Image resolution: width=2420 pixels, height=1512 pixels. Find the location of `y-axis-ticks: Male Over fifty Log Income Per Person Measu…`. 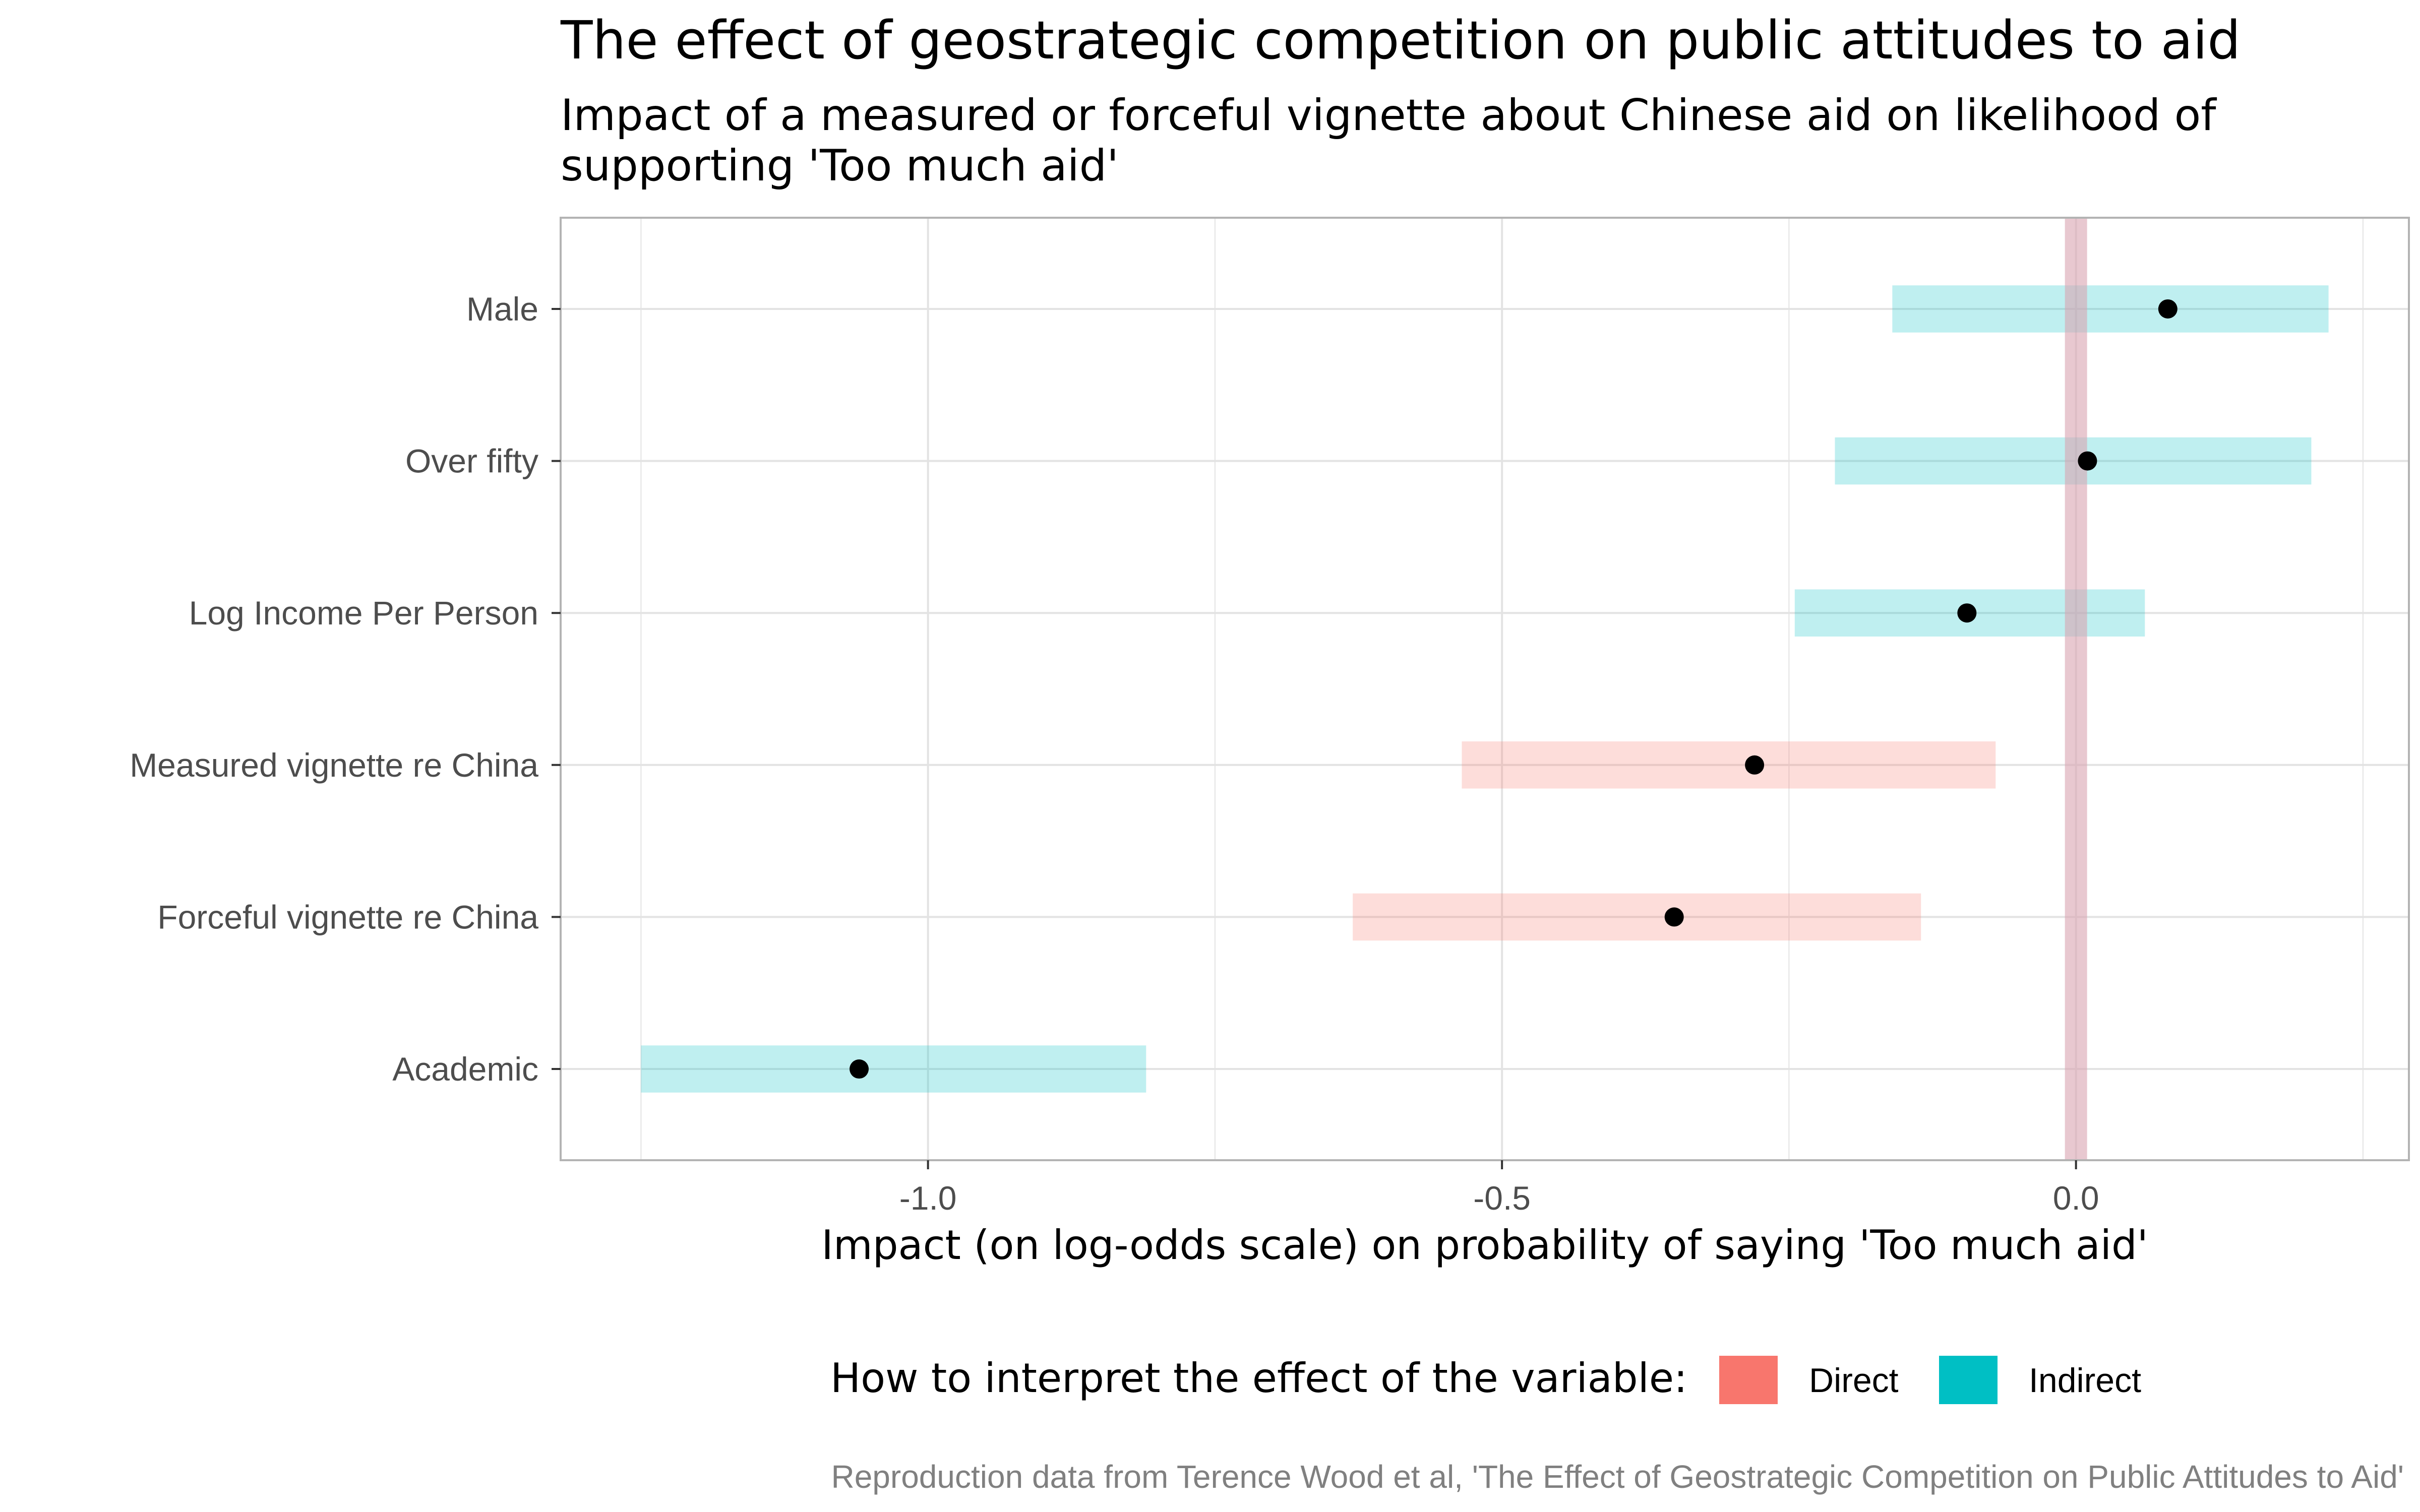

y-axis-ticks: Male Over fifty Log Income Per Person Measu… is located at coordinates (345, 689).